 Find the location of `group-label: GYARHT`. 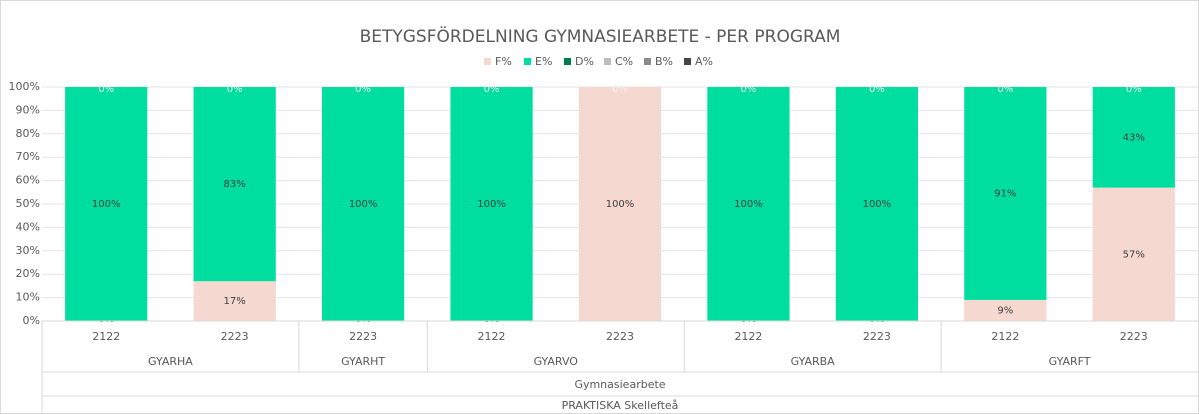

group-label: GYARHT is located at coordinates (363, 361).